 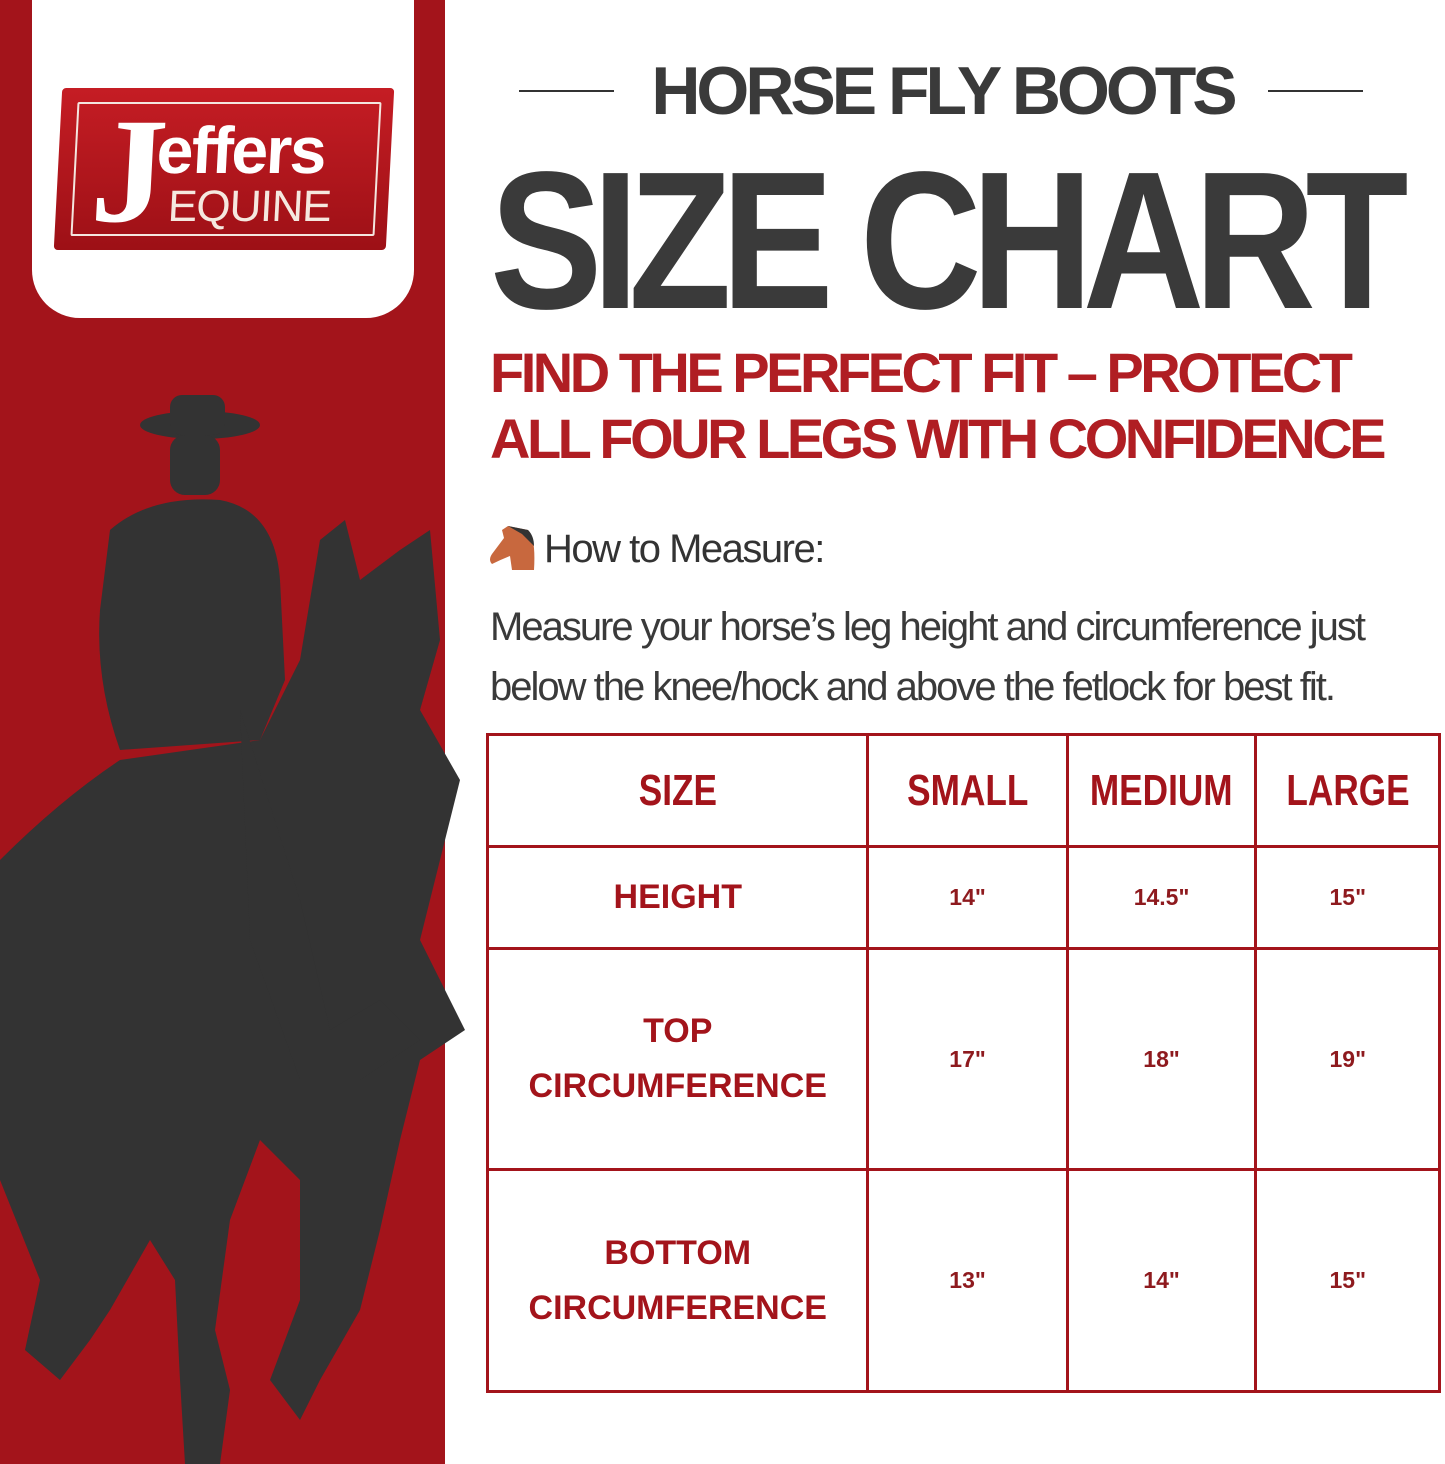 What do you see at coordinates (944, 91) in the screenshot?
I see `product-title: HORSE FLY BOOTS` at bounding box center [944, 91].